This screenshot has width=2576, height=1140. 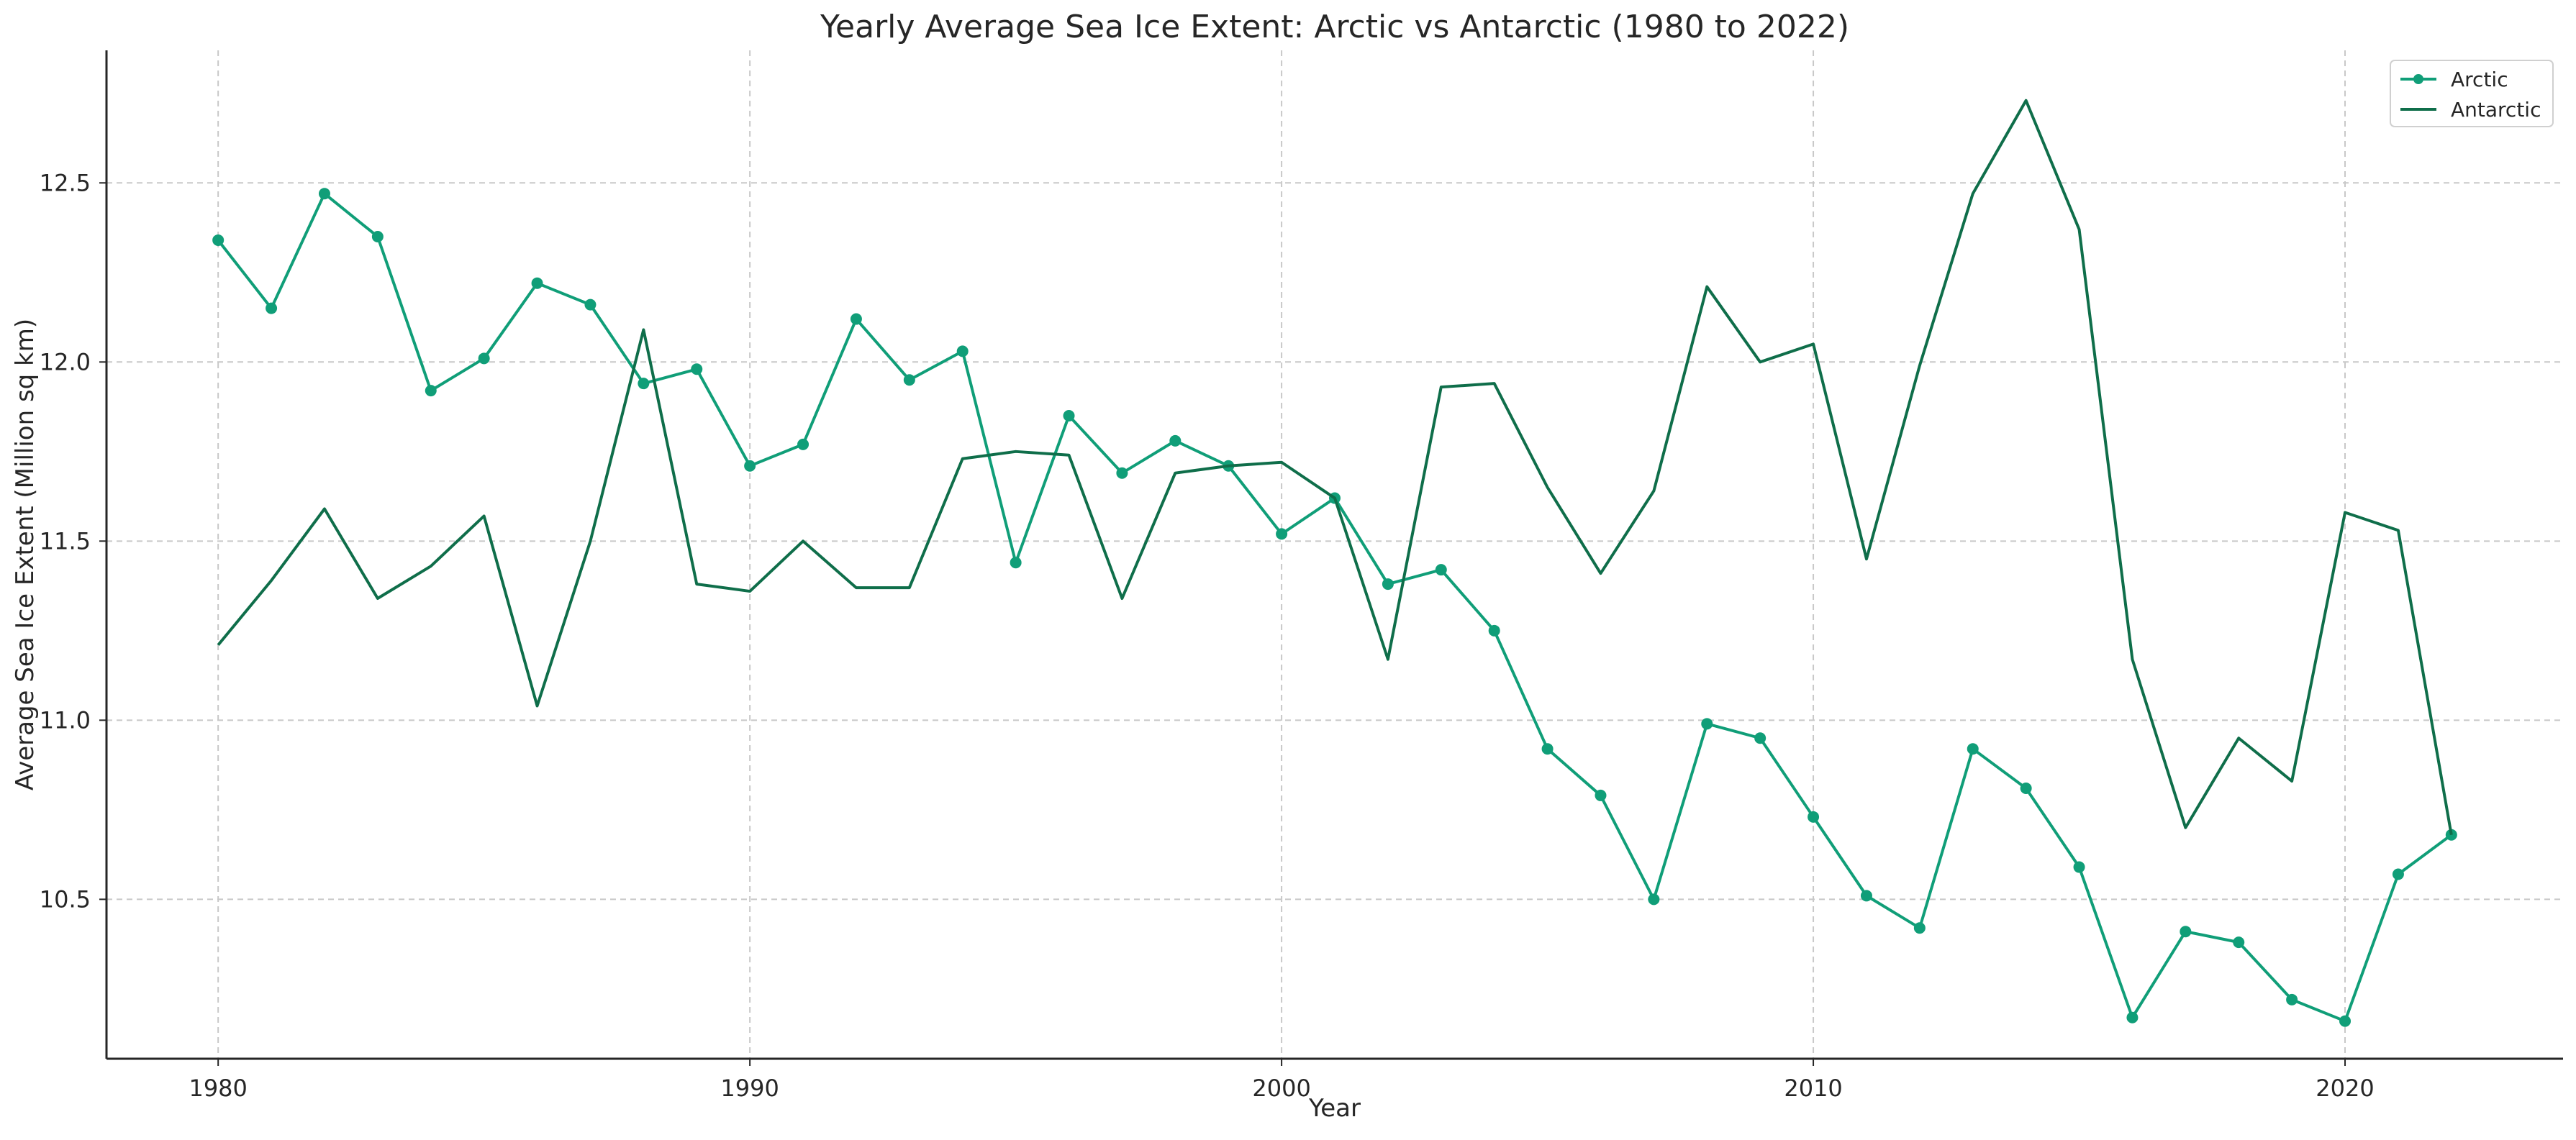 I want to click on y-tick-label: 12.5, so click(x=65, y=182).